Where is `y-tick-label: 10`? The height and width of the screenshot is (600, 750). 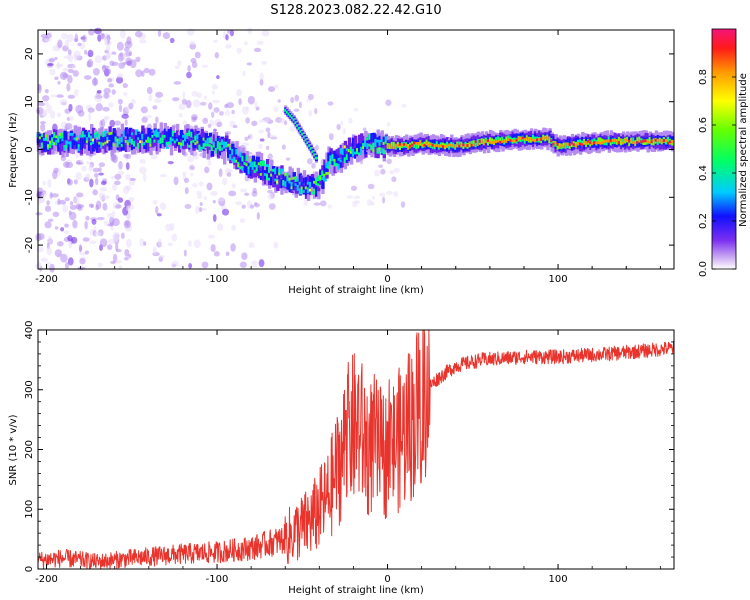
y-tick-label: 10 is located at coordinates (29, 101).